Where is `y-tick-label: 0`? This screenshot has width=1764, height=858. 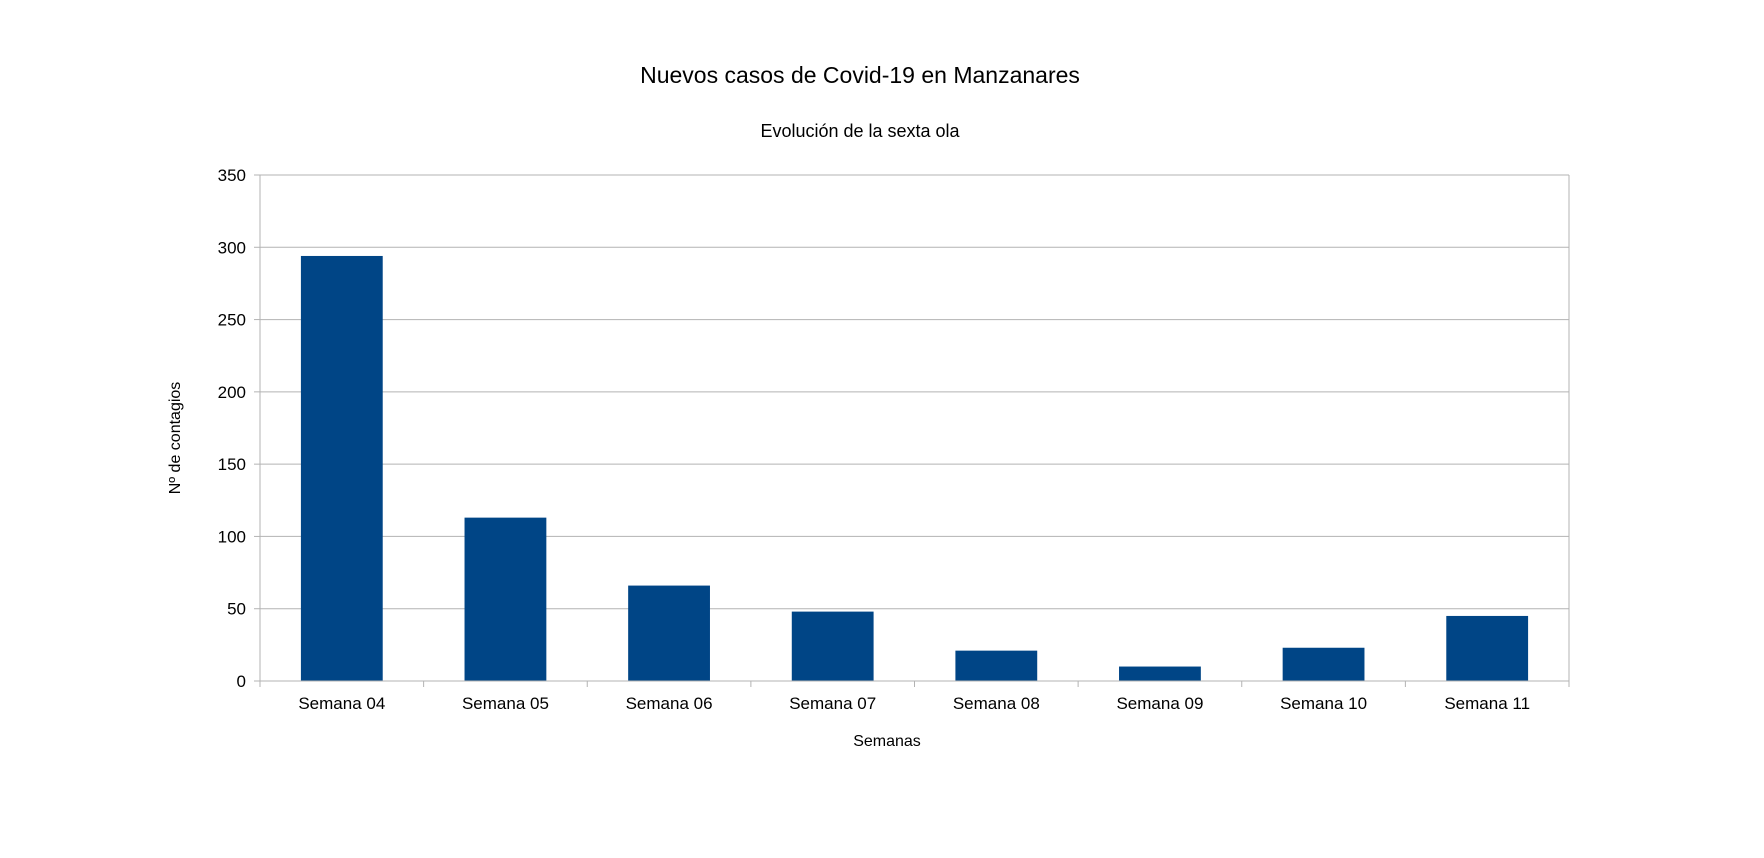
y-tick-label: 0 is located at coordinates (241, 681).